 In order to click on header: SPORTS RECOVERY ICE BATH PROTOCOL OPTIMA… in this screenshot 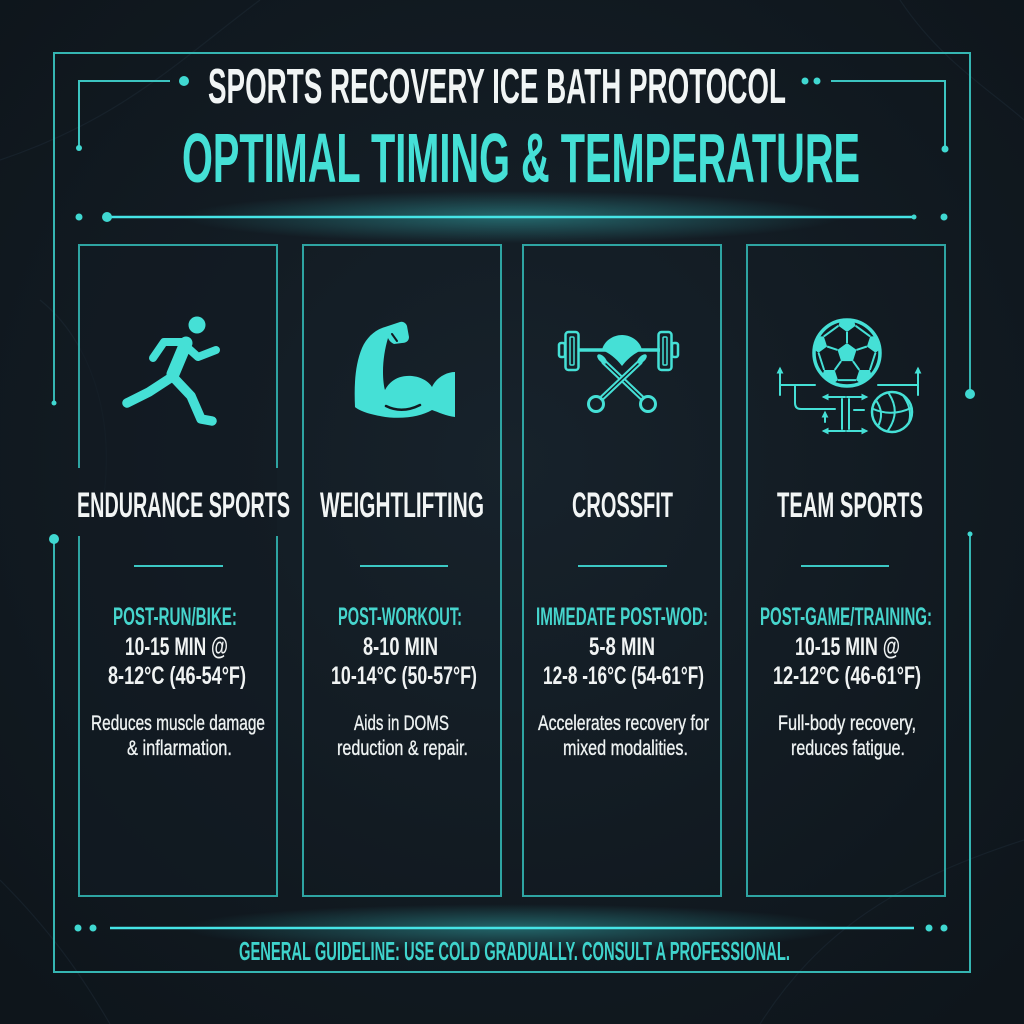, I will do `click(521, 128)`.